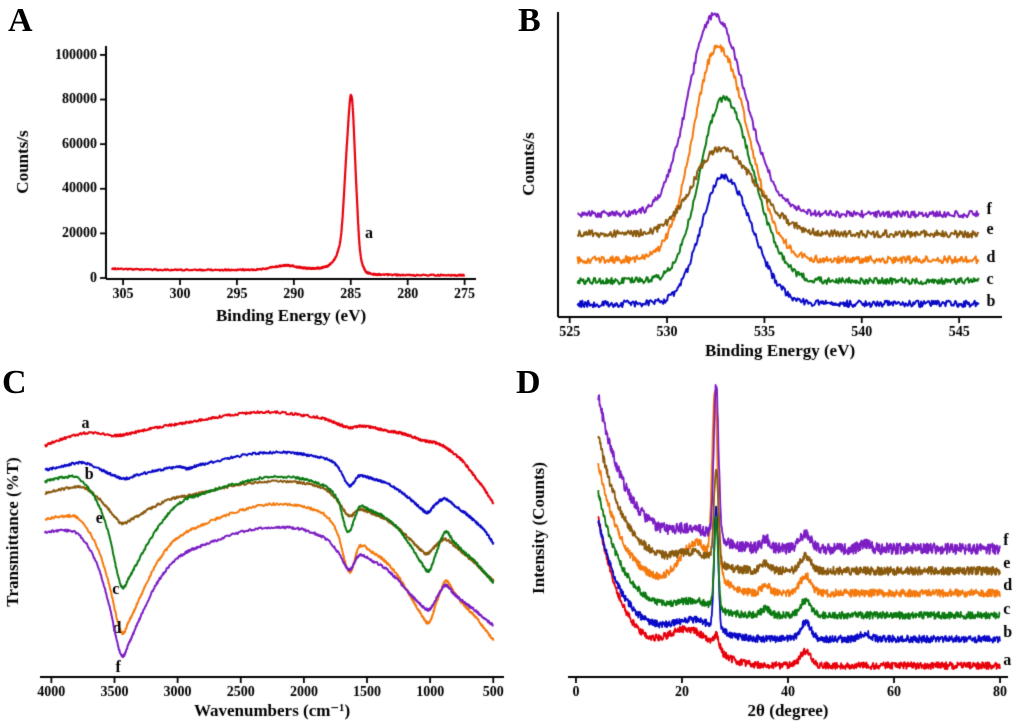 This screenshot has width=1024, height=725. I want to click on panel-a-letter: A, so click(20, 20).